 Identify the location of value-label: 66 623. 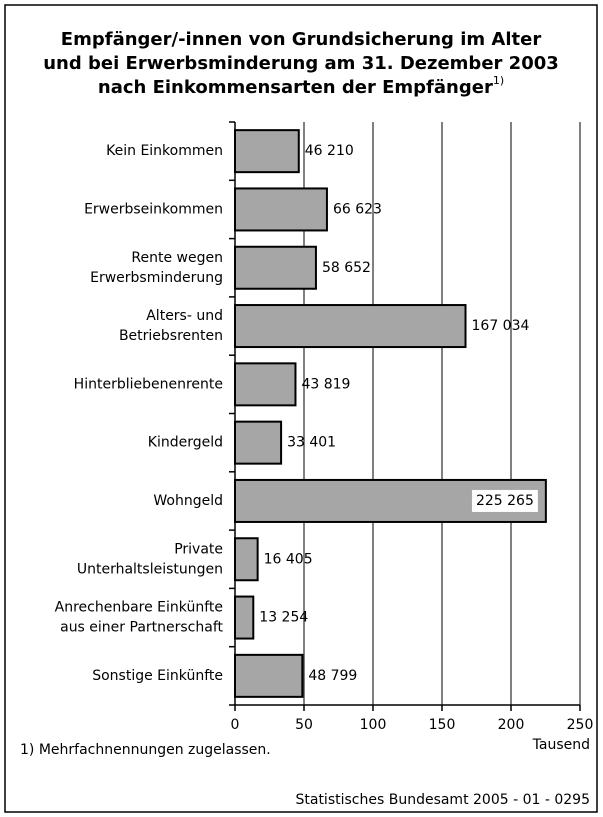
(357, 209).